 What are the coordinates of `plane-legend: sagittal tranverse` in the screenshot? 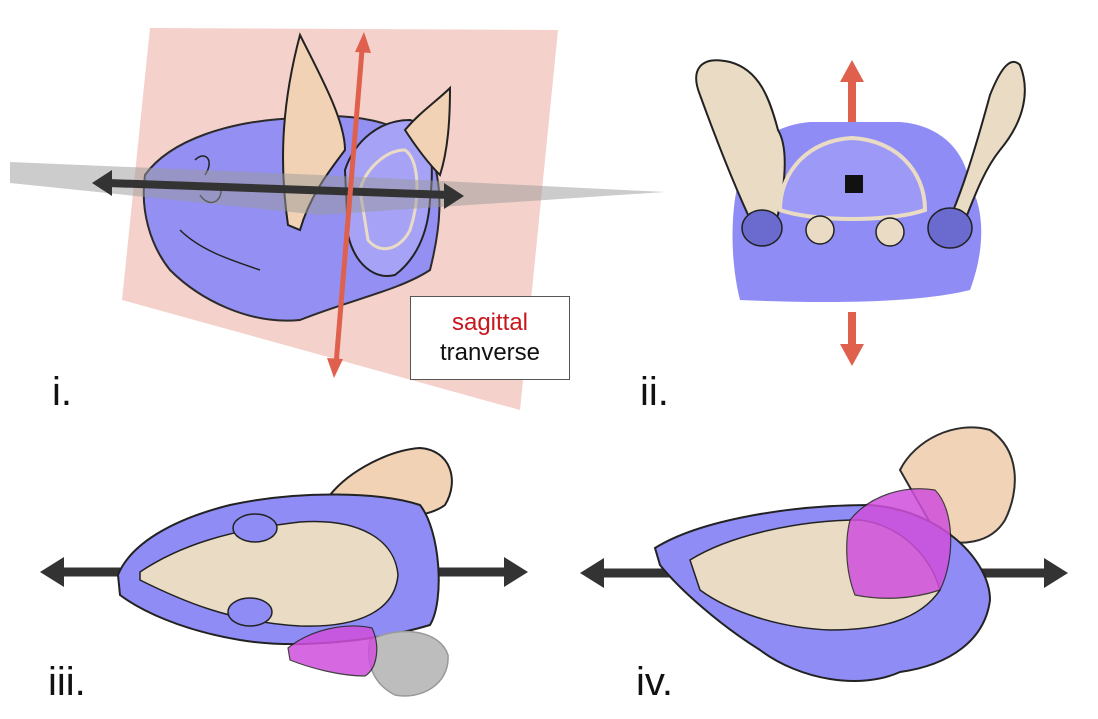 It's located at (490, 338).